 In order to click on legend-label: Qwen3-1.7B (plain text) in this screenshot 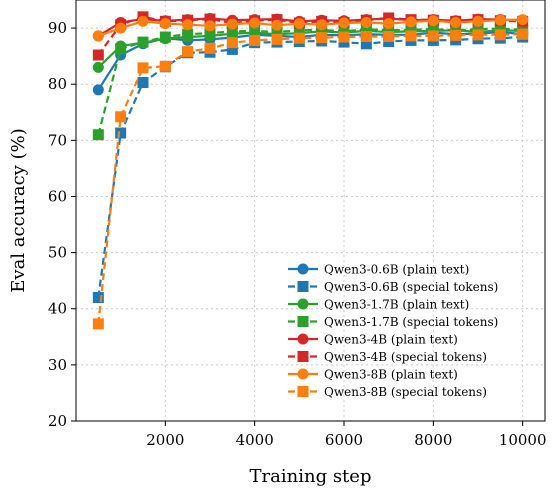, I will do `click(396, 305)`.